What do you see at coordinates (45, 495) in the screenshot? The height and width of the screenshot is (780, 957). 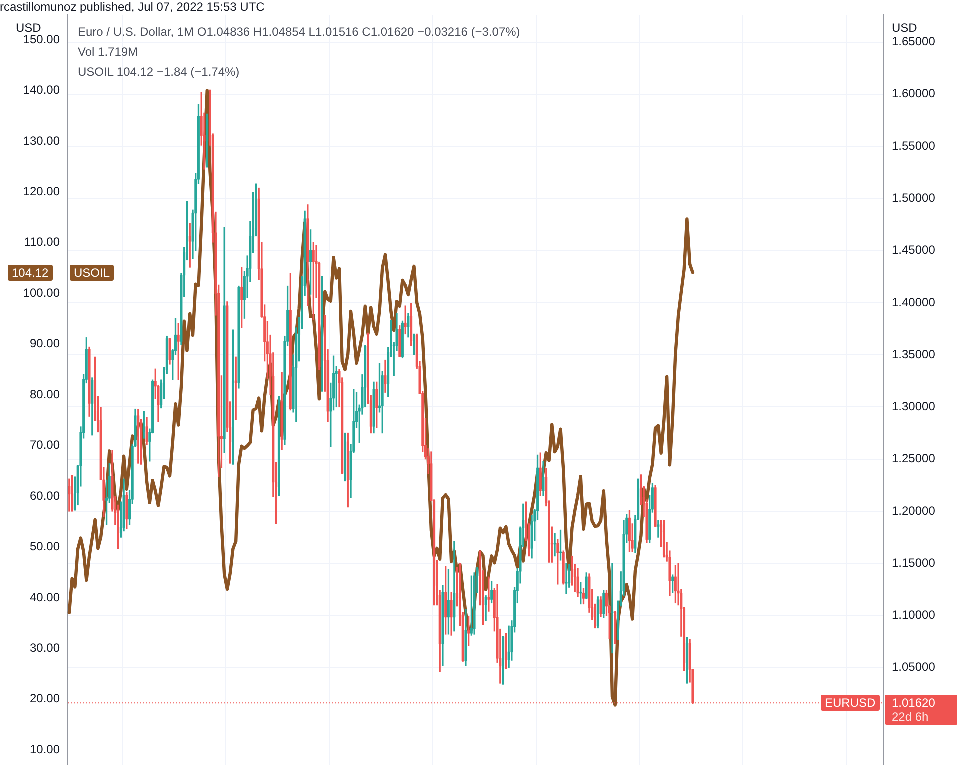 I see `y-tick-label: 60.00` at bounding box center [45, 495].